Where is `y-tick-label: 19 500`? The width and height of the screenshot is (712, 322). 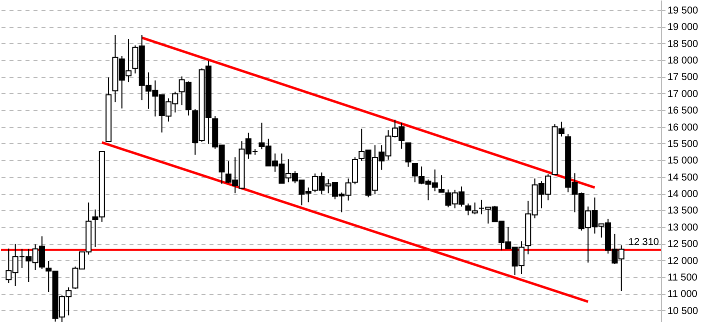 y-tick-label: 19 500 is located at coordinates (683, 11).